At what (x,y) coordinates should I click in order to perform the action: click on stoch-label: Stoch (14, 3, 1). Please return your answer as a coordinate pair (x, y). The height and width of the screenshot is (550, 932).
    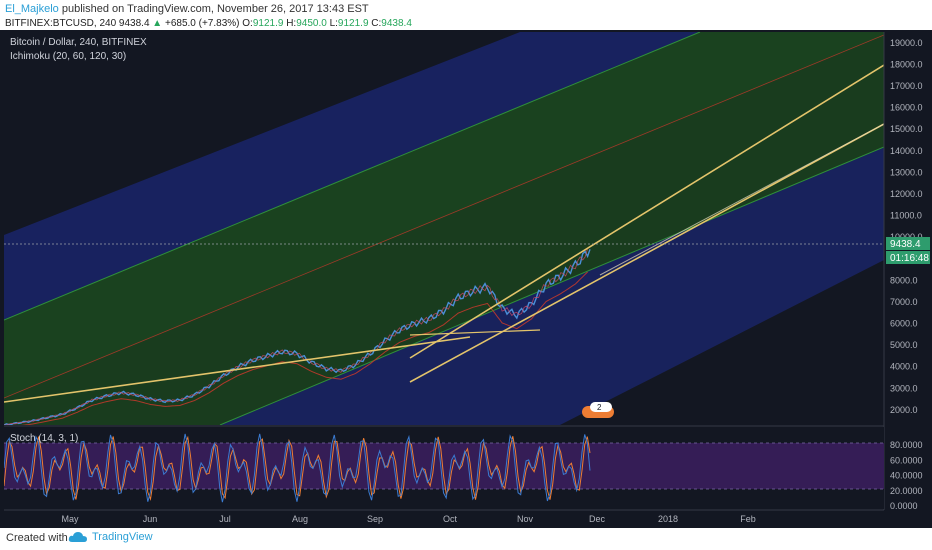
    Looking at the image, I should click on (44, 438).